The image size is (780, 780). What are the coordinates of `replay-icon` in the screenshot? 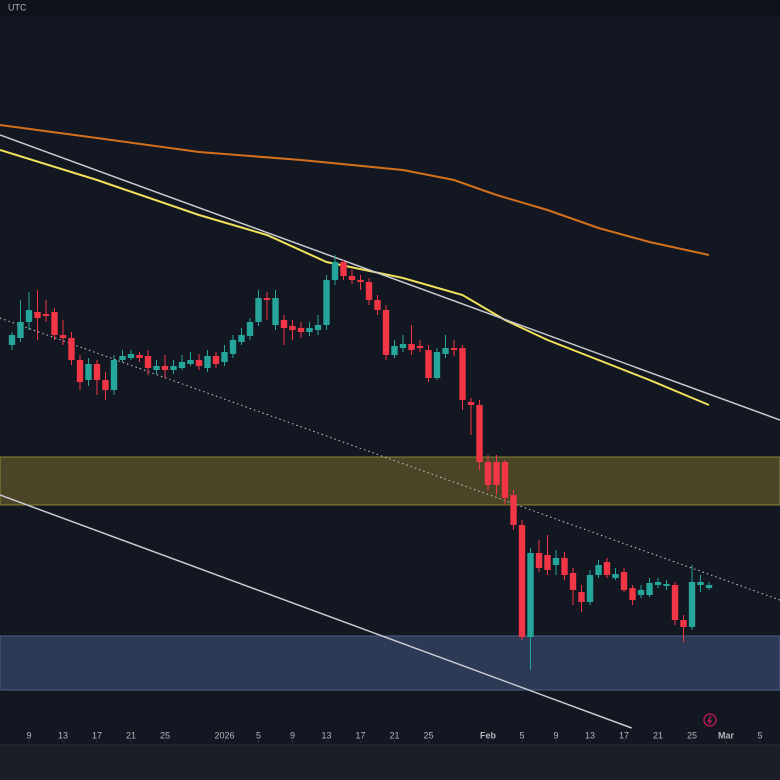 It's located at (710, 720).